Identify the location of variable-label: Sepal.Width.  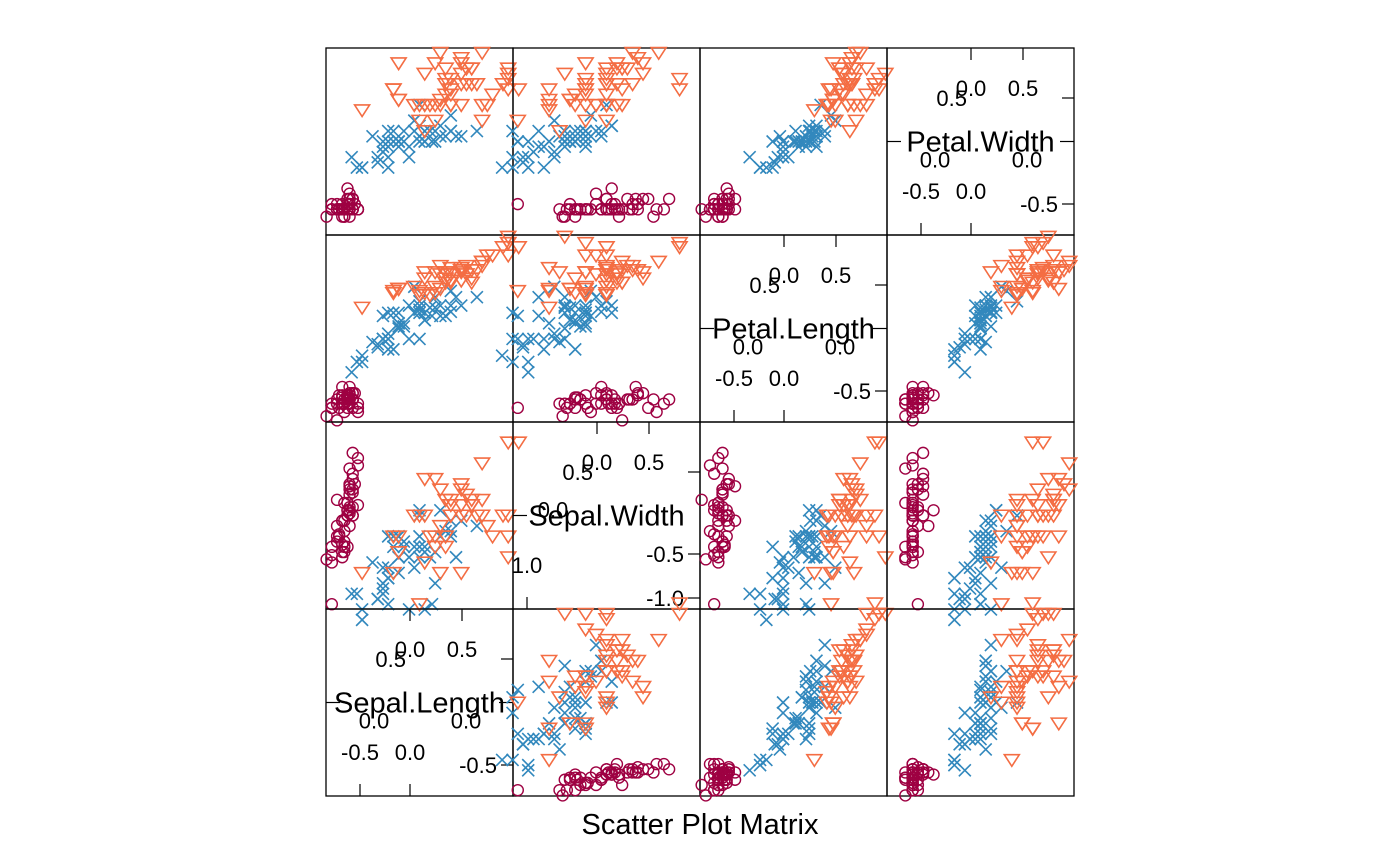
(606, 517).